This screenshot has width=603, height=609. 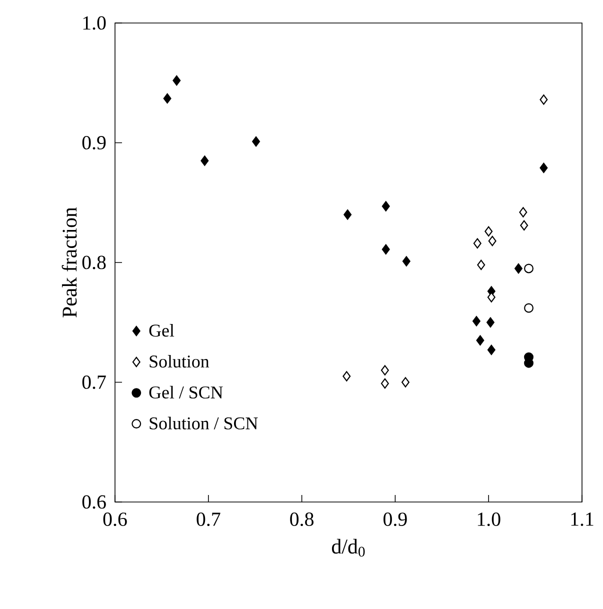 What do you see at coordinates (94, 382) in the screenshot?
I see `y-tick-label: 0.7` at bounding box center [94, 382].